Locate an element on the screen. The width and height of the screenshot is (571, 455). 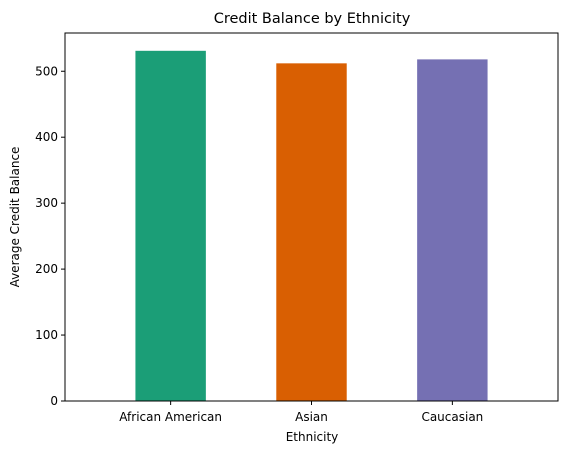
y-axis-label: Average Credit Balance is located at coordinates (15, 217).